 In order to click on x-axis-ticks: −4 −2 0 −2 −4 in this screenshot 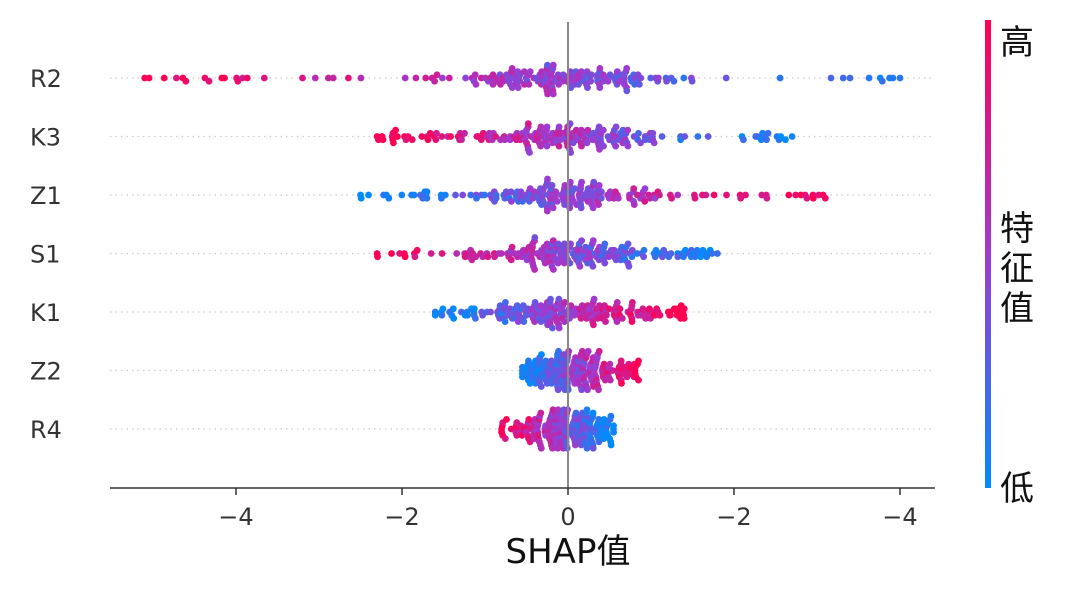, I will do `click(568, 509)`.